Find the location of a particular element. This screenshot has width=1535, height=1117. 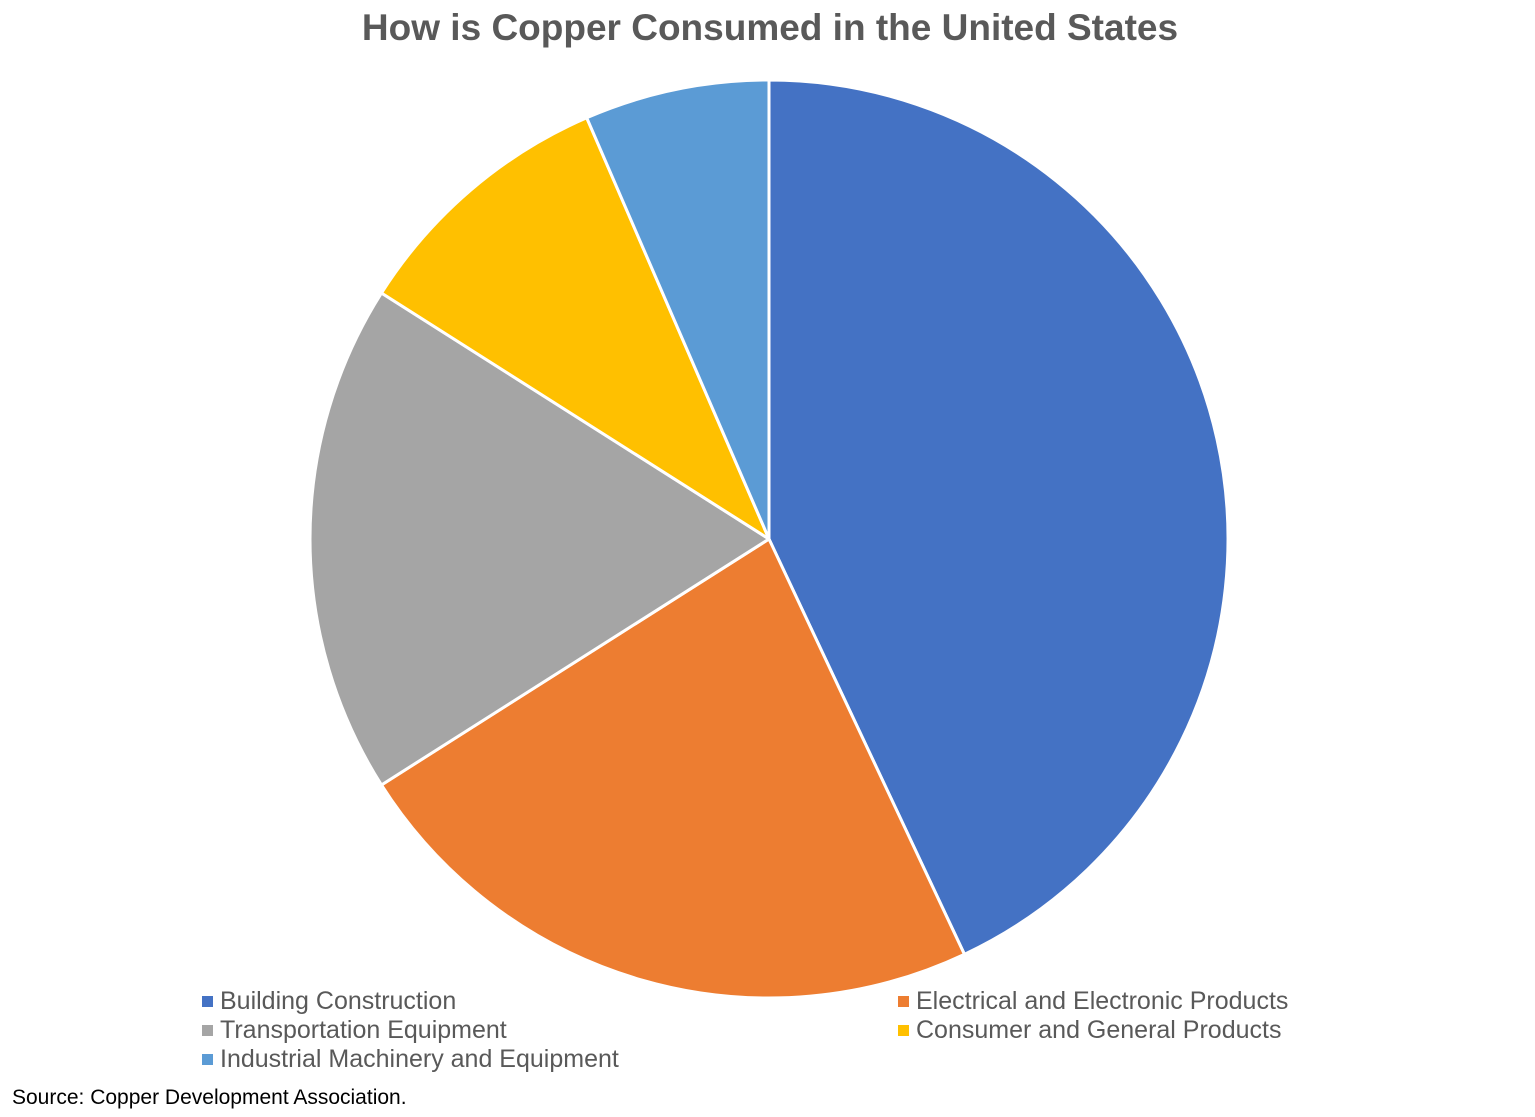

pie-slice-industrial-machinery-and-equipment is located at coordinates (678, 309).